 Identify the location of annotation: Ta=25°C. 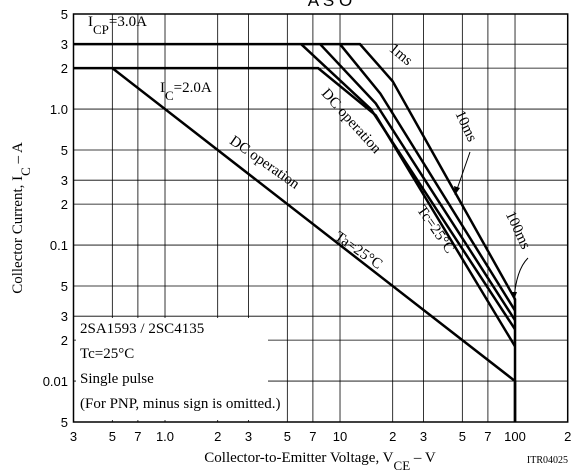
(358, 251).